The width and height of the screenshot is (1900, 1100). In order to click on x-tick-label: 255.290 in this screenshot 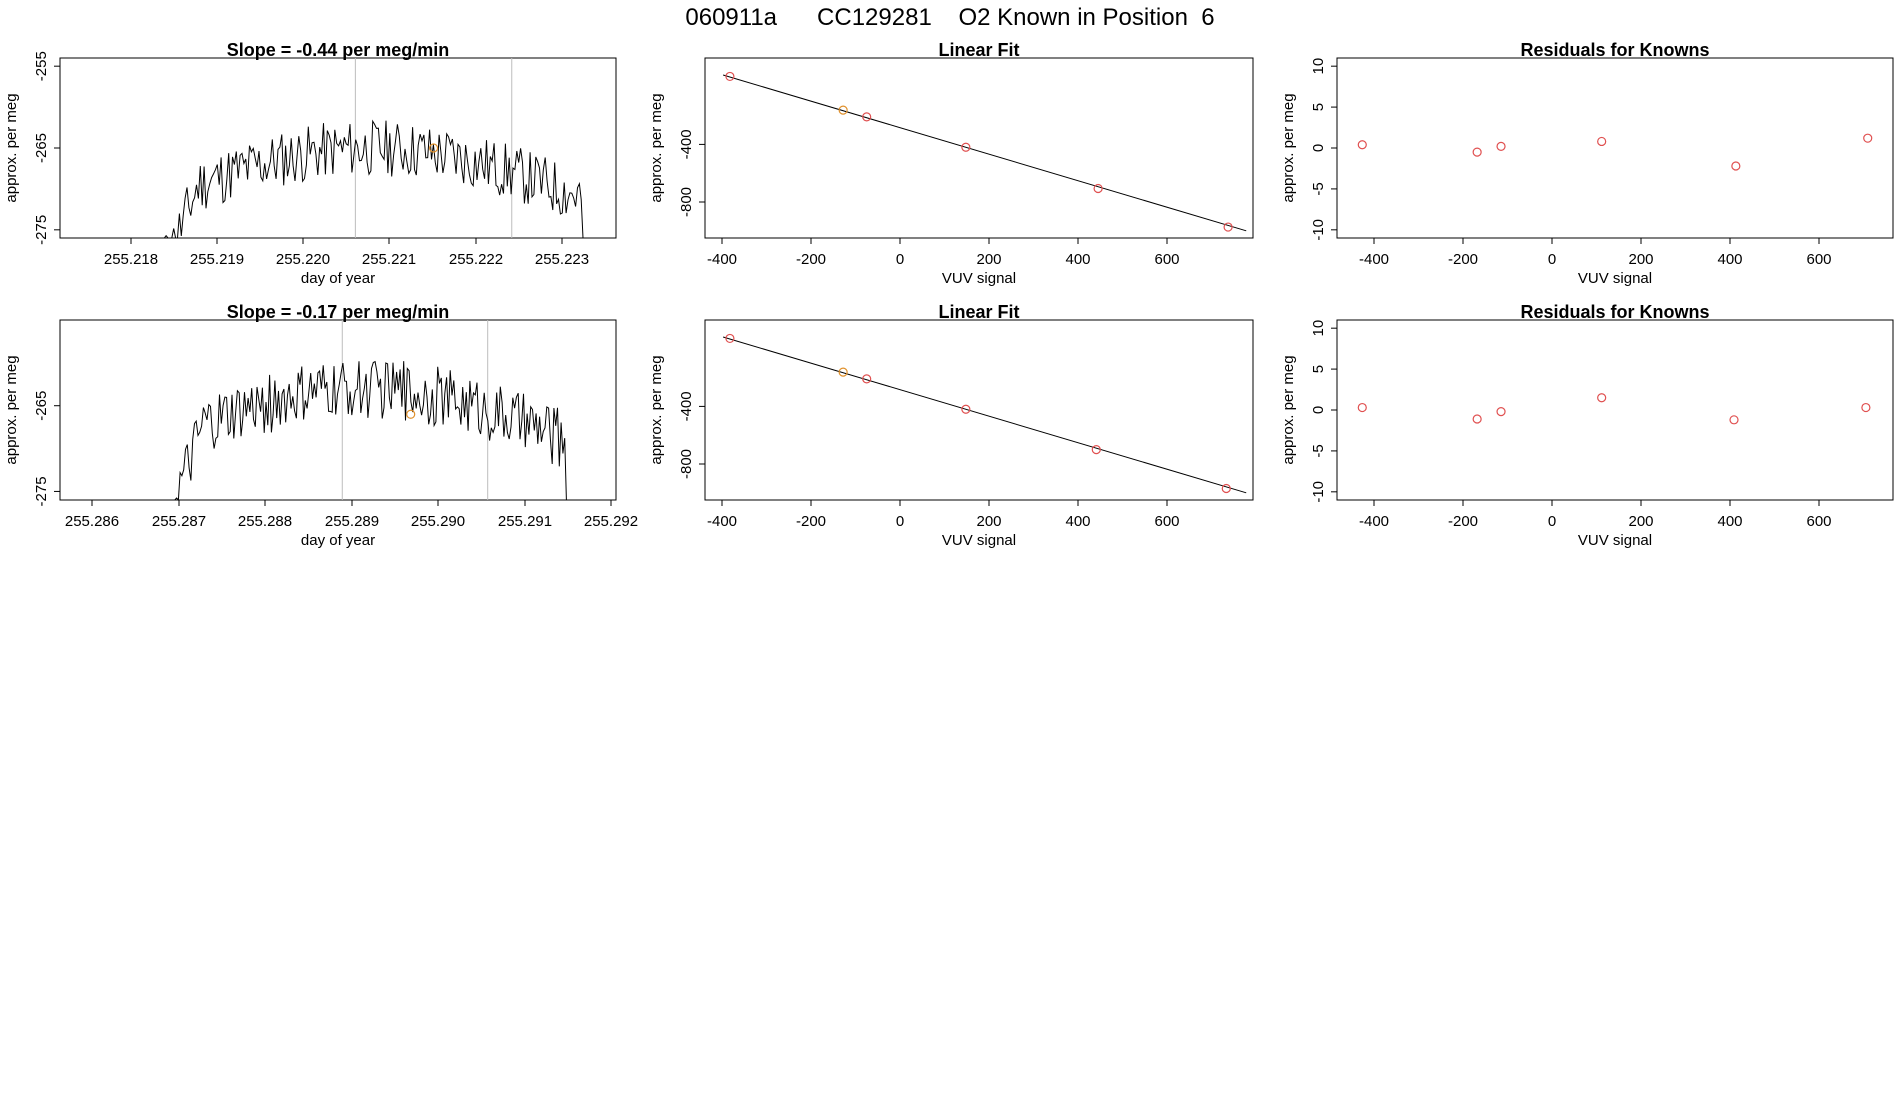, I will do `click(438, 521)`.